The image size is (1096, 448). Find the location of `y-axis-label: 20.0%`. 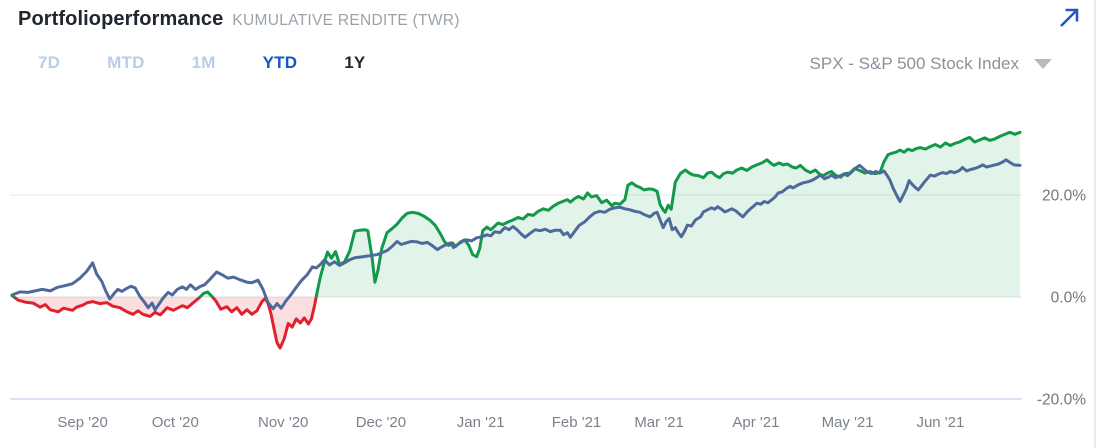

y-axis-label: 20.0% is located at coordinates (1064, 196).